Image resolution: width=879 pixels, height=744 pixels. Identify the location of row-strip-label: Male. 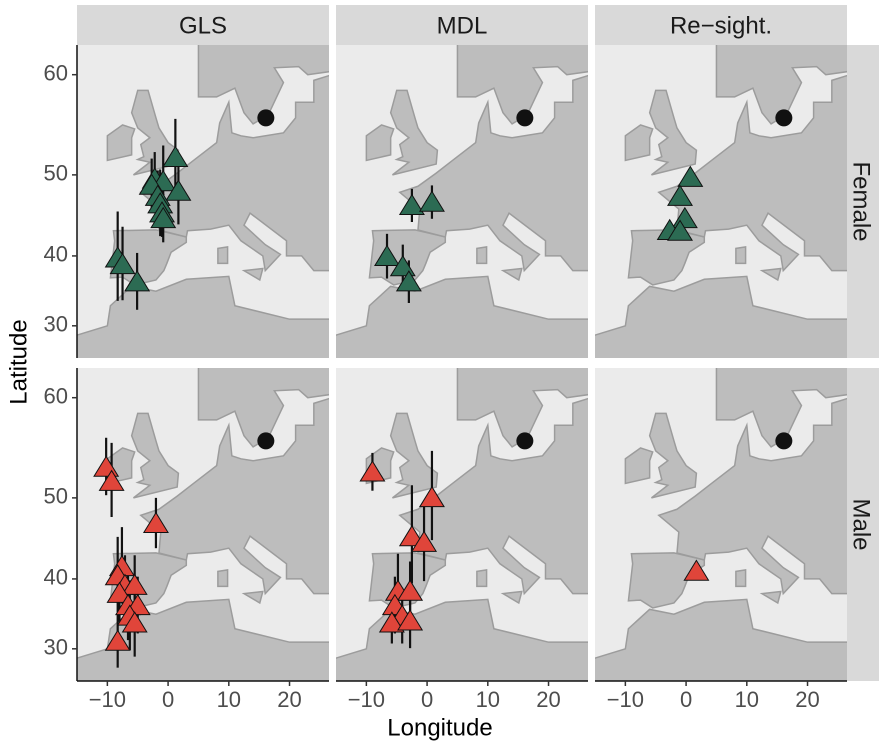
(861, 524).